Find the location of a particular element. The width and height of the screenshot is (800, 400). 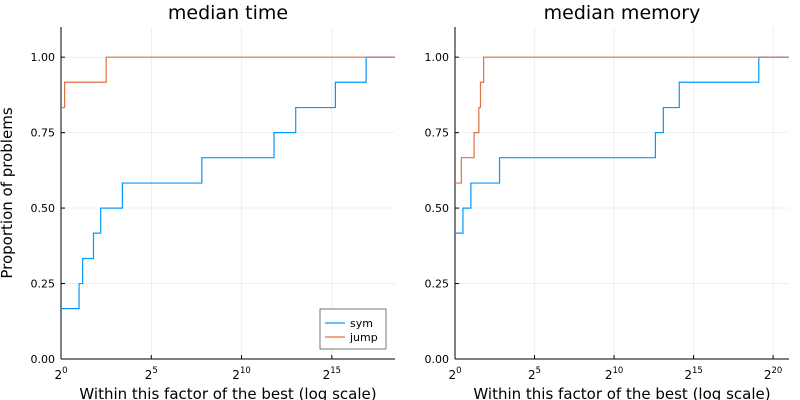

x-tick-label: 220 is located at coordinates (773, 374).